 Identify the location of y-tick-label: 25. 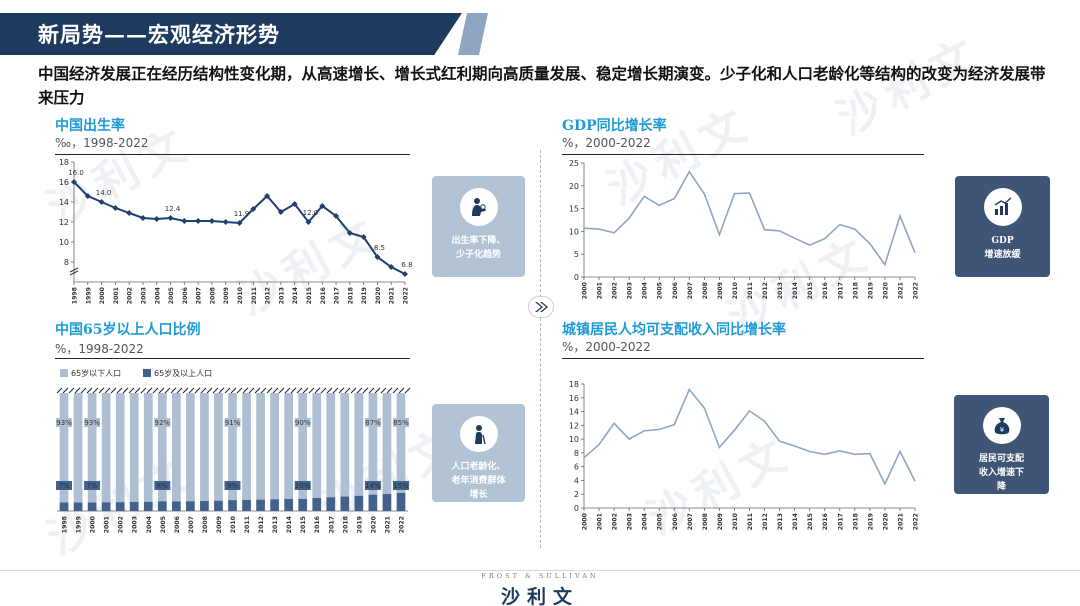
(574, 163).